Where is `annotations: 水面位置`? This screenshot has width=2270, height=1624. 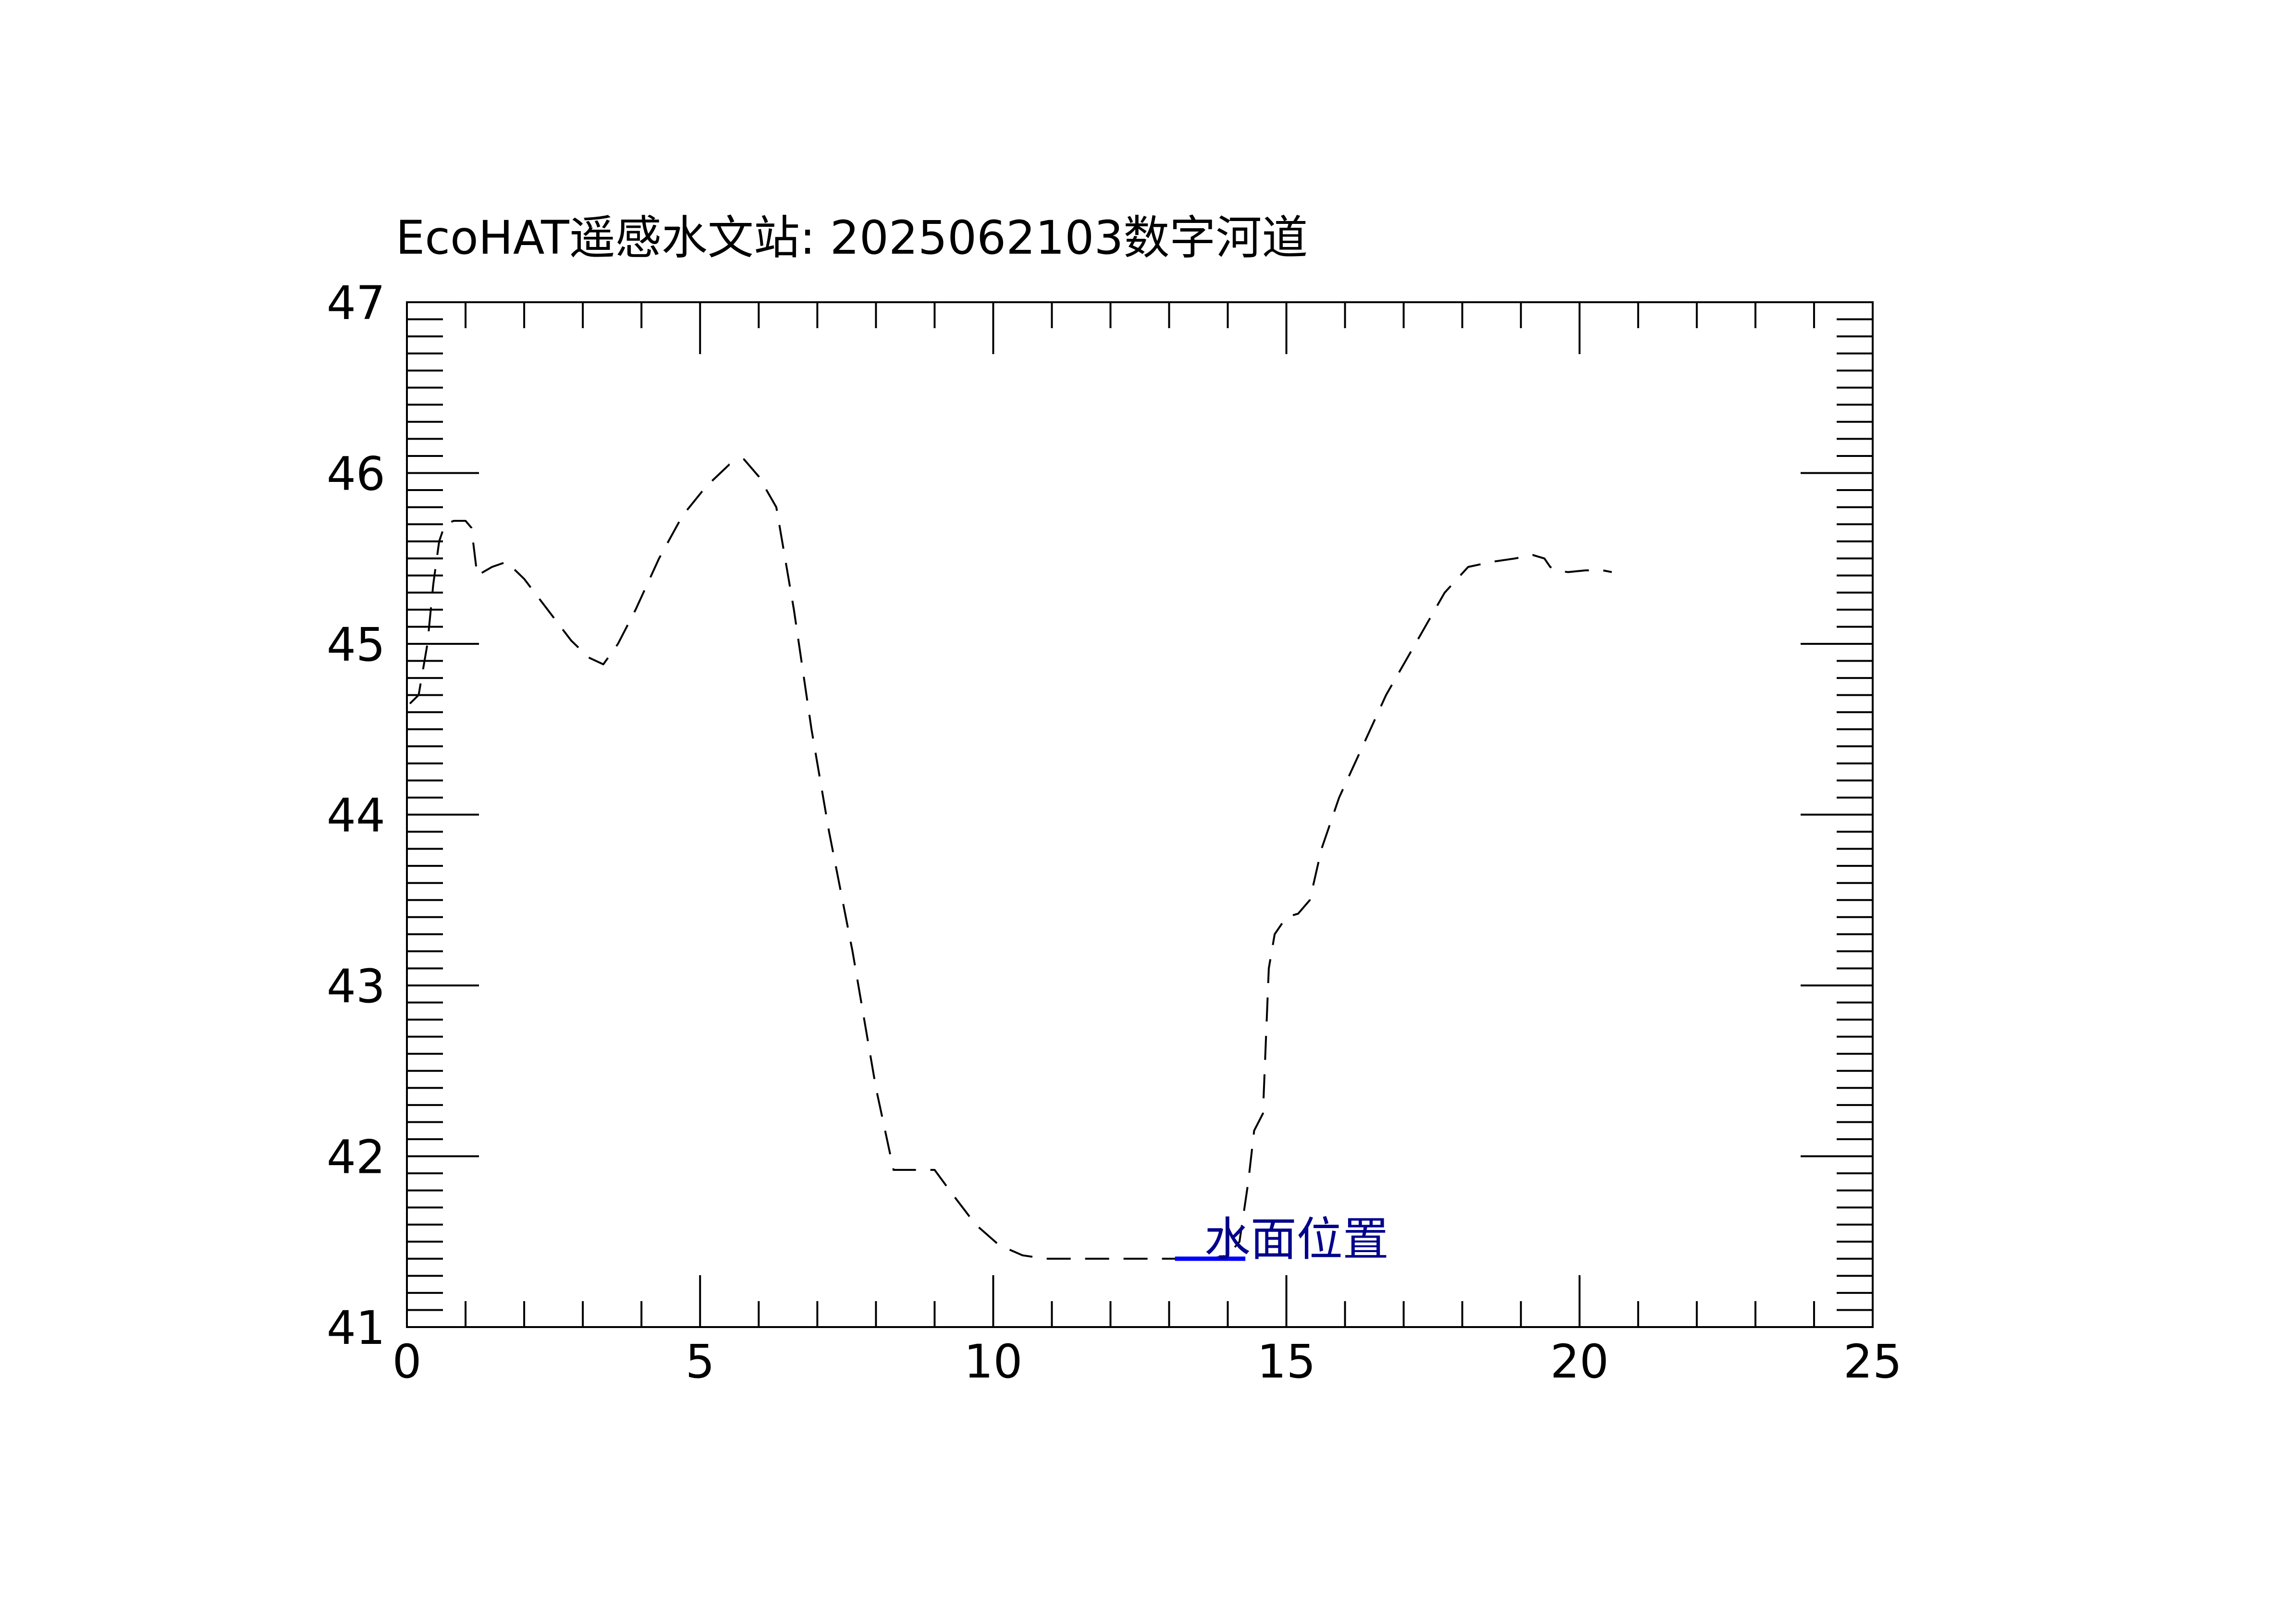 annotations: 水面位置 is located at coordinates (1296, 1240).